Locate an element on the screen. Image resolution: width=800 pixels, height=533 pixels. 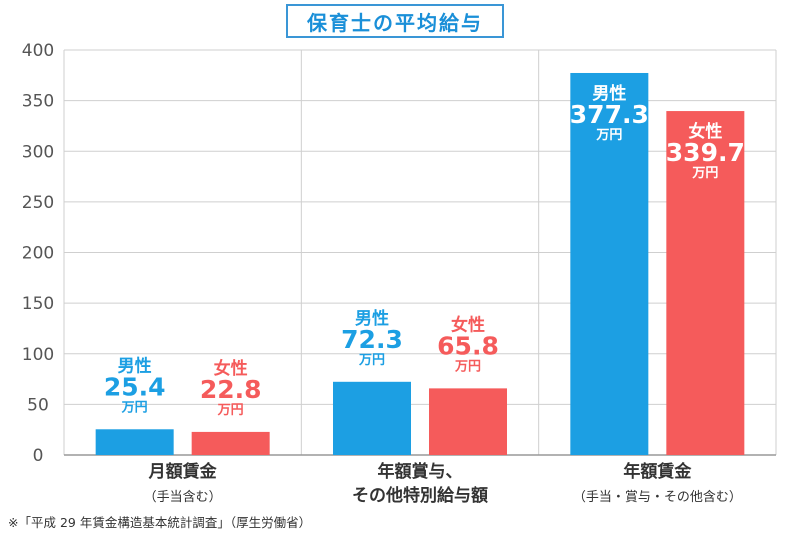
x-category-label-2: 年額賞与、 is located at coordinates (420, 471).